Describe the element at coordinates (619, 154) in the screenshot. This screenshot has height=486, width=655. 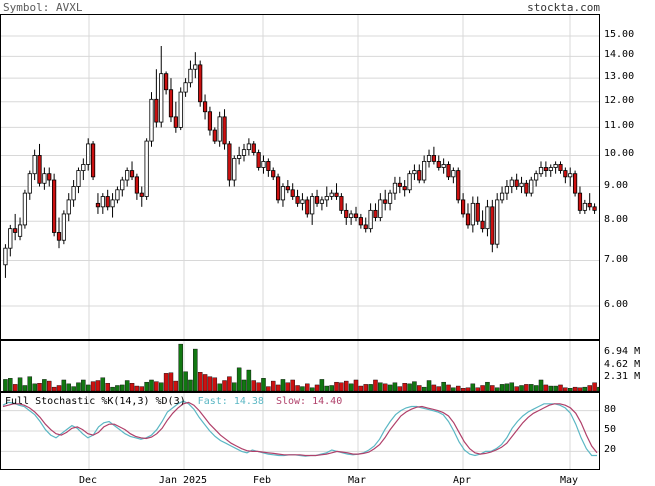
I see `price-tick-label: 10.00` at that location.